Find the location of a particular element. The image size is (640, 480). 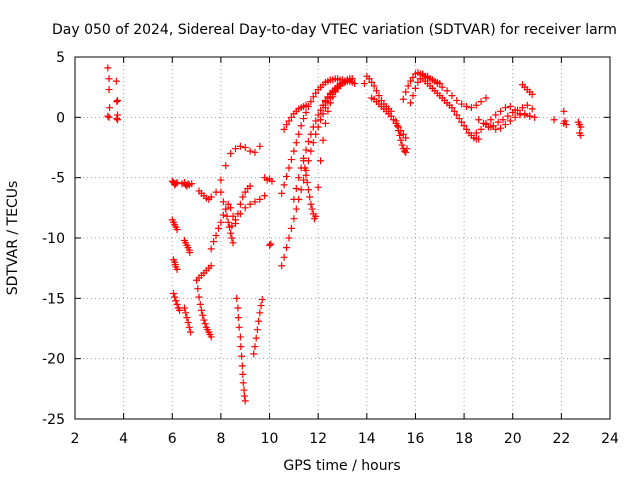

x-tick-label: 2 is located at coordinates (75, 439).